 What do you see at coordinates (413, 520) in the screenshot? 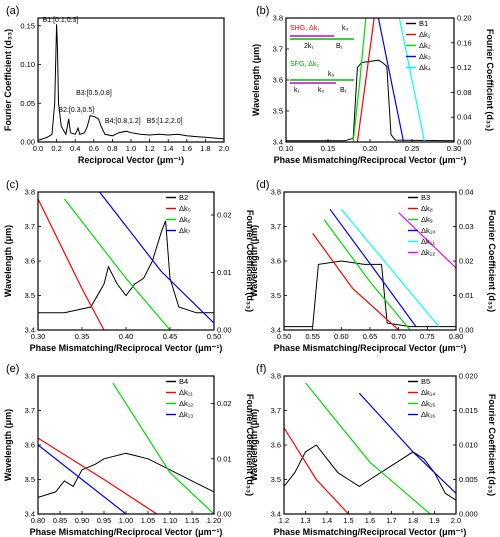
I see `x-tick-label: 1.8` at bounding box center [413, 520].